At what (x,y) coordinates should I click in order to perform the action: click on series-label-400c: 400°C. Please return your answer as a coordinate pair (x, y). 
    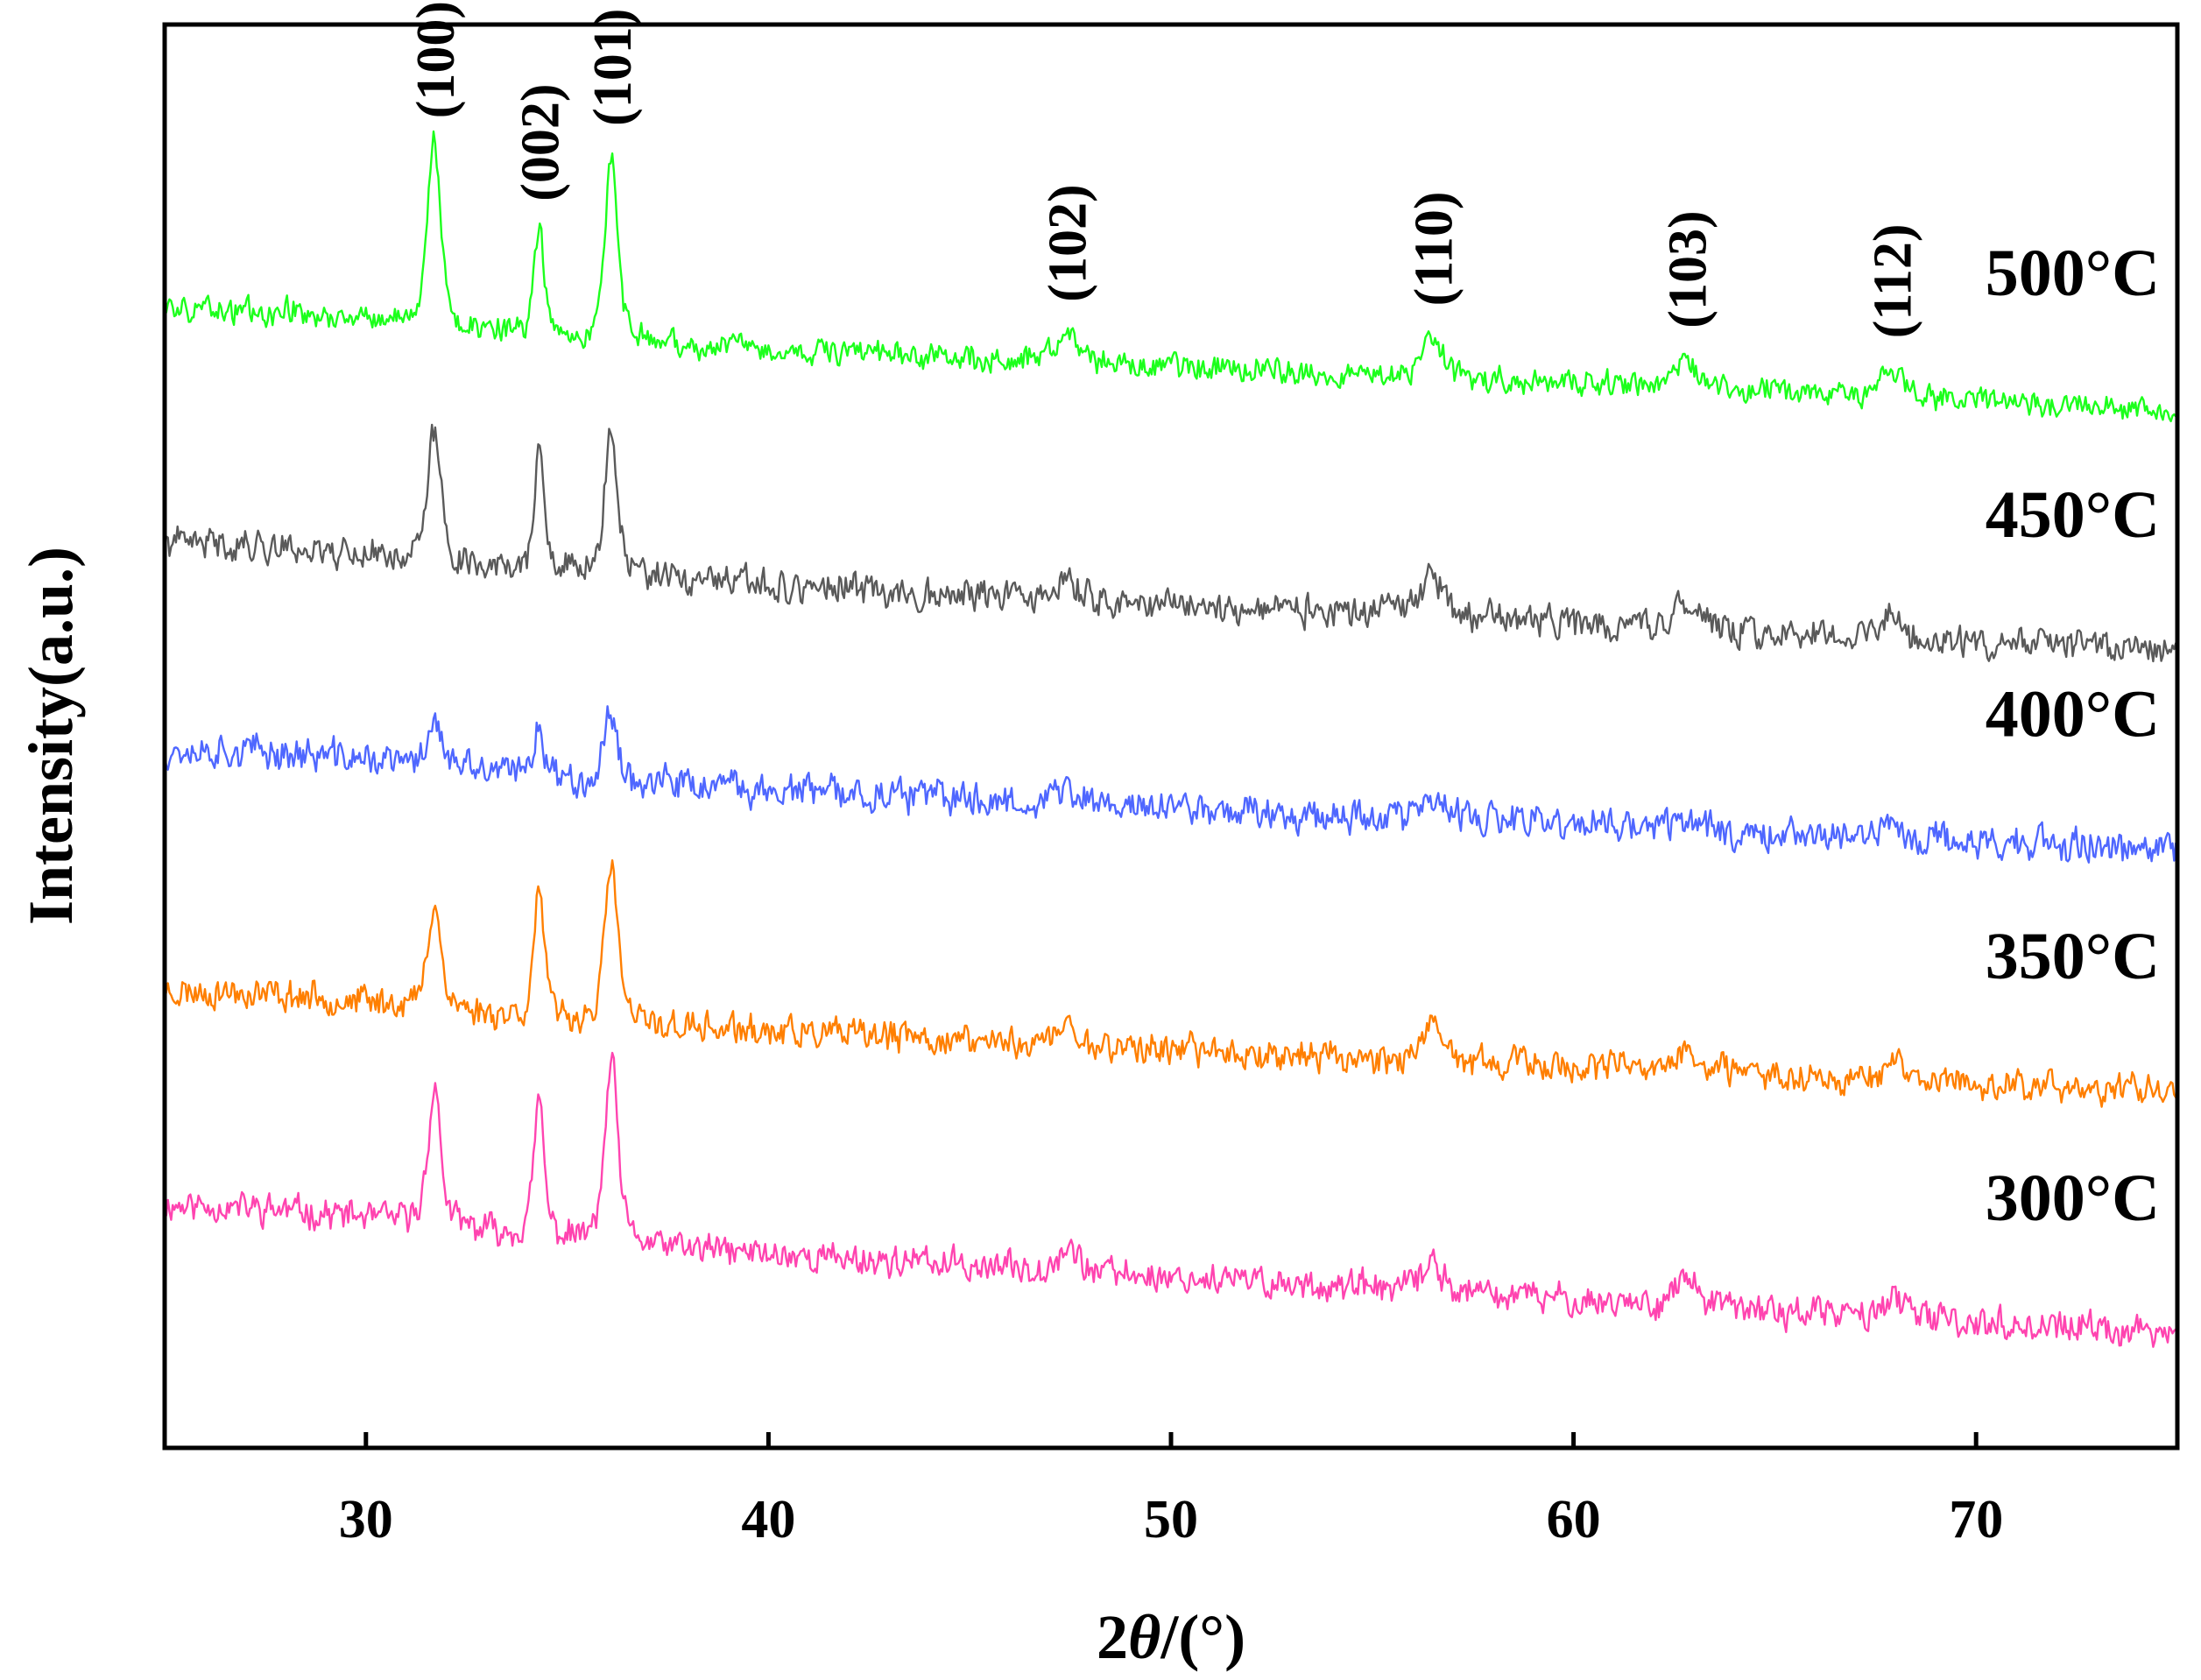
    Looking at the image, I should click on (2073, 715).